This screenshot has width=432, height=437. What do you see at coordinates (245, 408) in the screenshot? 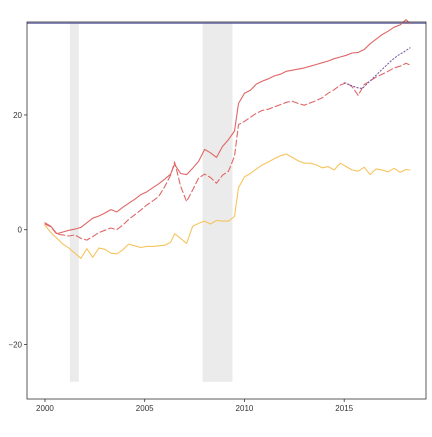
I see `x-tick-label: 2010` at bounding box center [245, 408].